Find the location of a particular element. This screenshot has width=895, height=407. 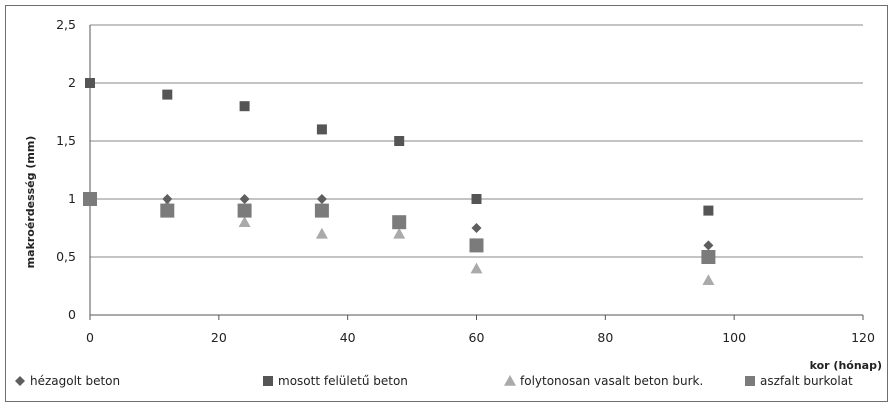

x-tick-label: 40 is located at coordinates (348, 337).